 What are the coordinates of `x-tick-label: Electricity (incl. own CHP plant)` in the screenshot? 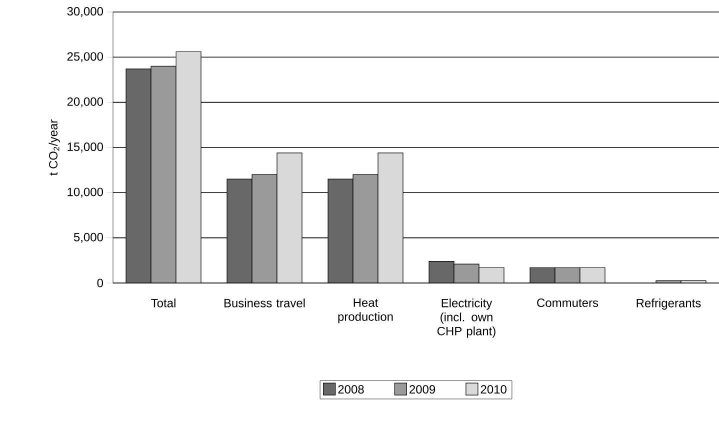 It's located at (466, 318).